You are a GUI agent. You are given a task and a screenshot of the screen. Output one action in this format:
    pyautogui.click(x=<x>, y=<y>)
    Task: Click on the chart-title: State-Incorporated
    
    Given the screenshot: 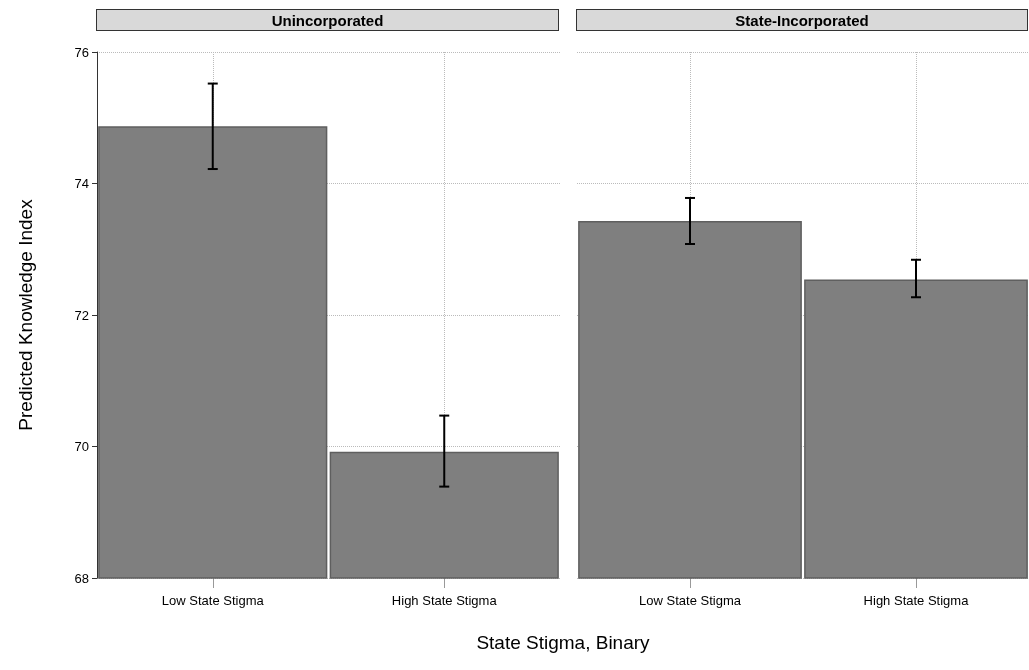 What is the action you would take?
    pyautogui.click(x=802, y=20)
    